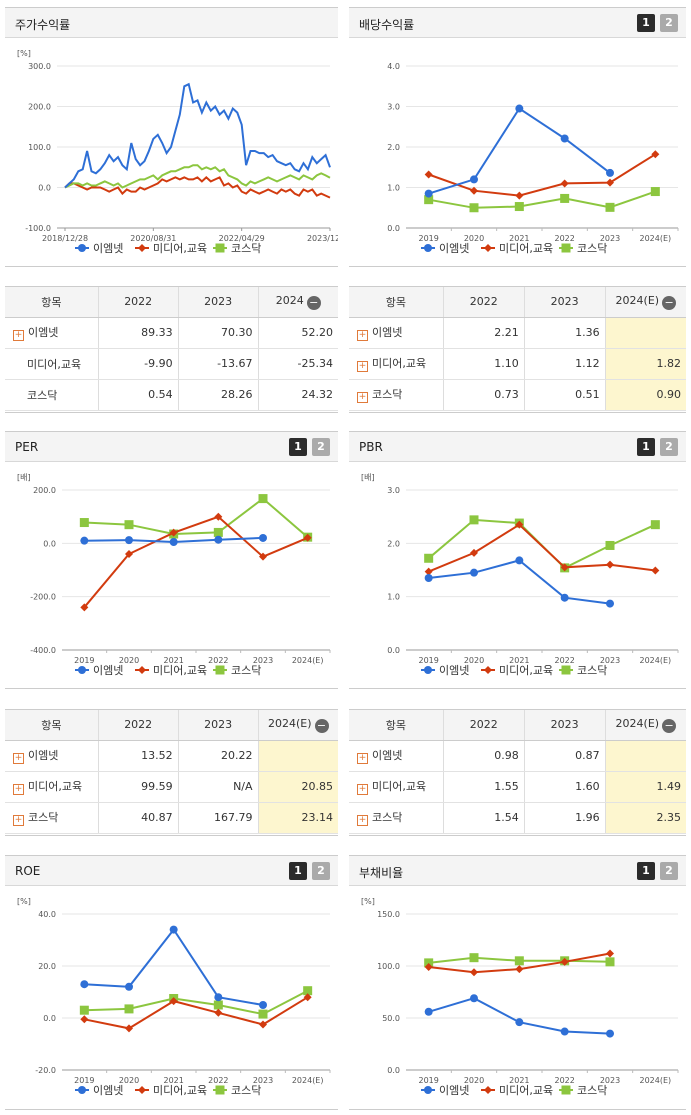 The height and width of the screenshot is (1115, 691). I want to click on panel-title: 주가수익률, so click(43, 25).